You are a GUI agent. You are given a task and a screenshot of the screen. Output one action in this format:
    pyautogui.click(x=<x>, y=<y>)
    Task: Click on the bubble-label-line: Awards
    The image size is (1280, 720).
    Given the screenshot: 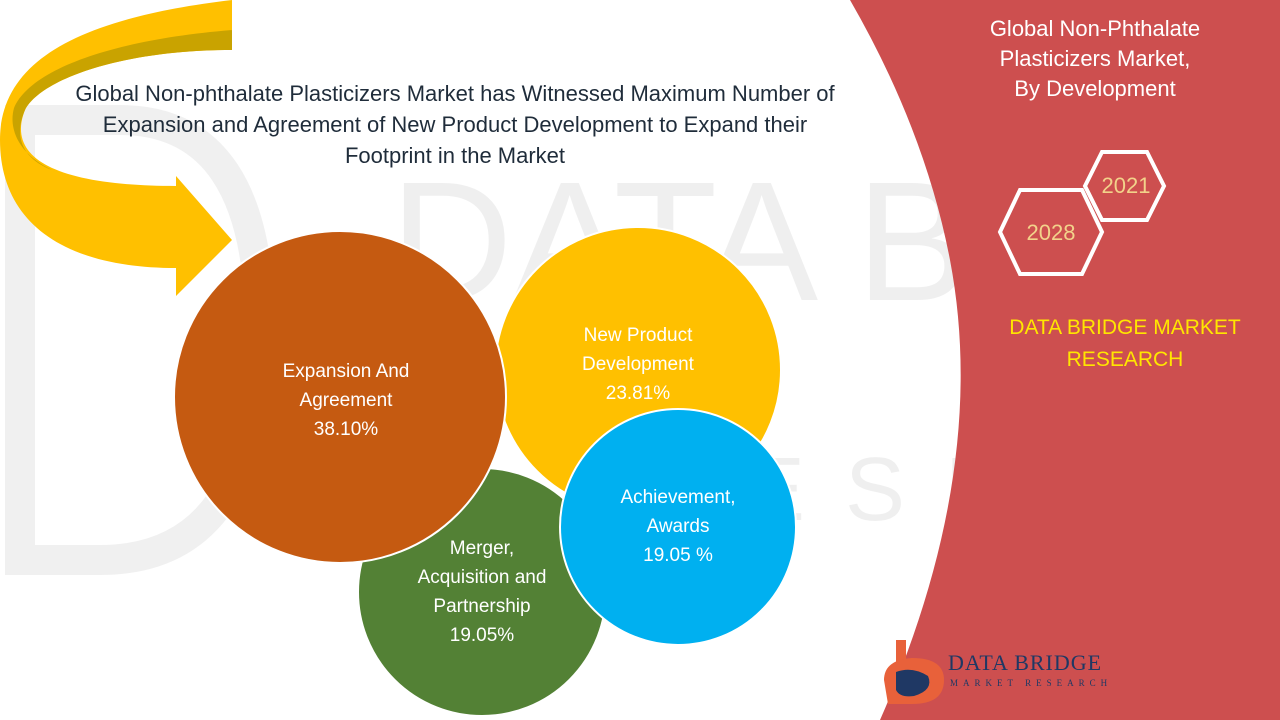 What is the action you would take?
    pyautogui.click(x=678, y=526)
    